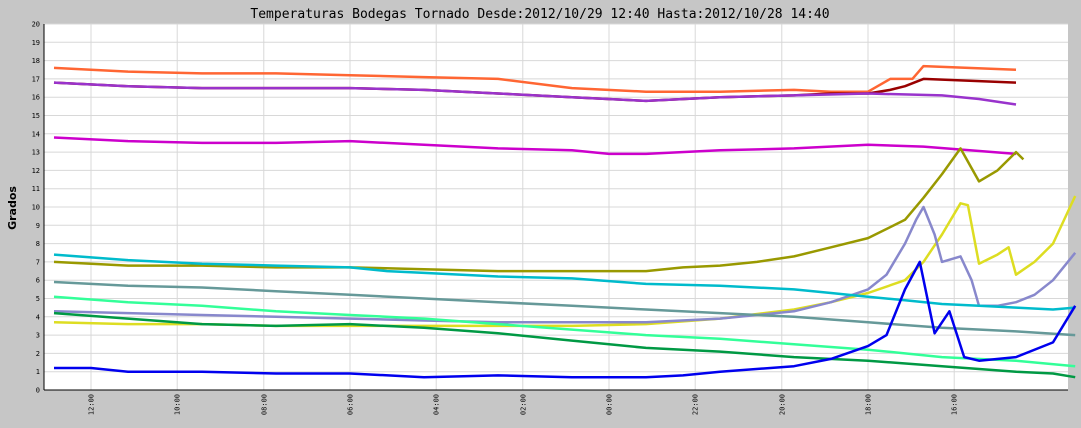  I want to click on x-tick-label: 18:00, so click(869, 404).